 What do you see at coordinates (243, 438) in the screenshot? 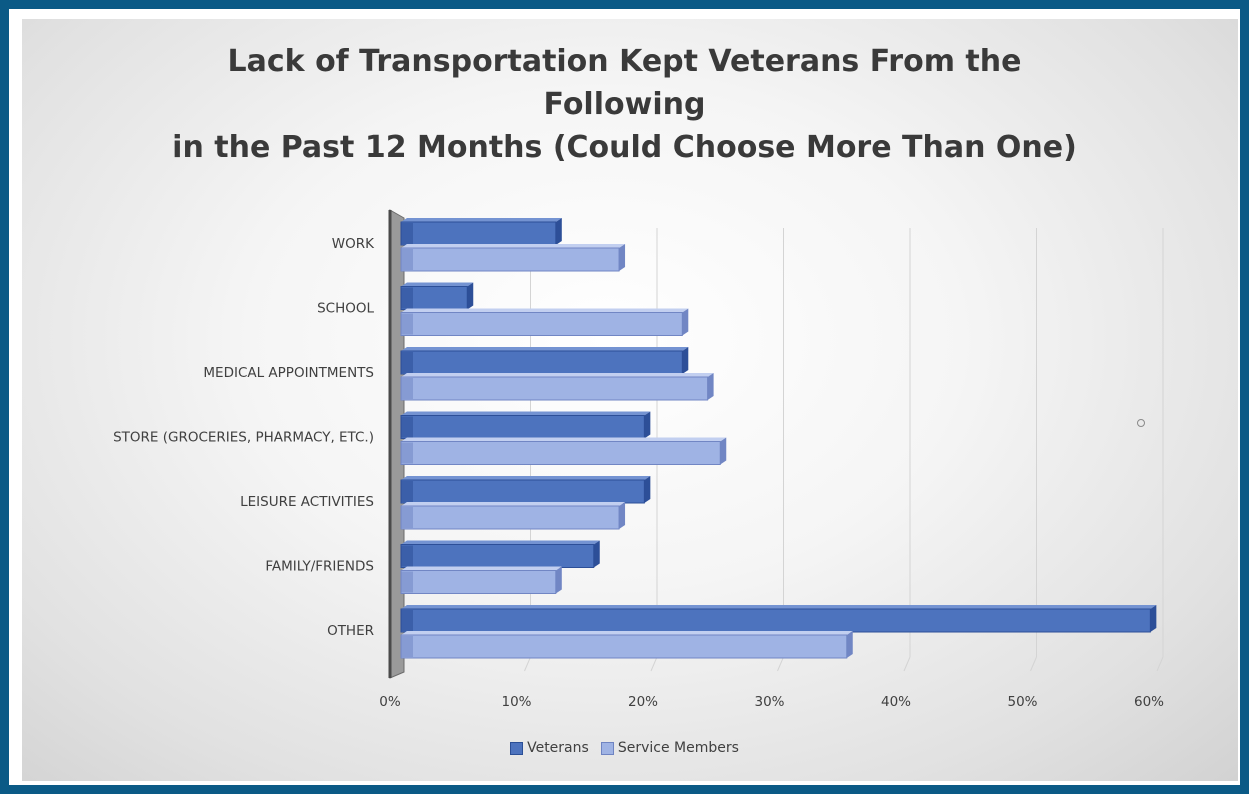
I see `category-label: STORE (GROCERIES, PHARMACY, ETC.)` at bounding box center [243, 438].